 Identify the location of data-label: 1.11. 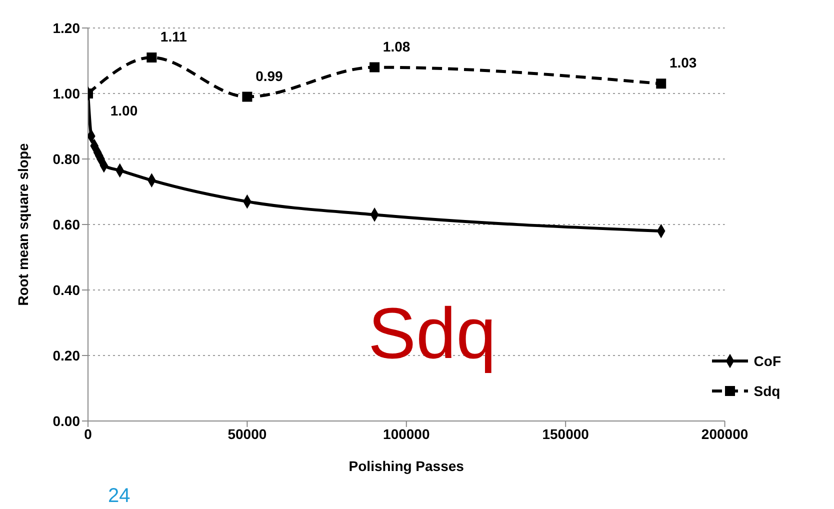
(174, 36).